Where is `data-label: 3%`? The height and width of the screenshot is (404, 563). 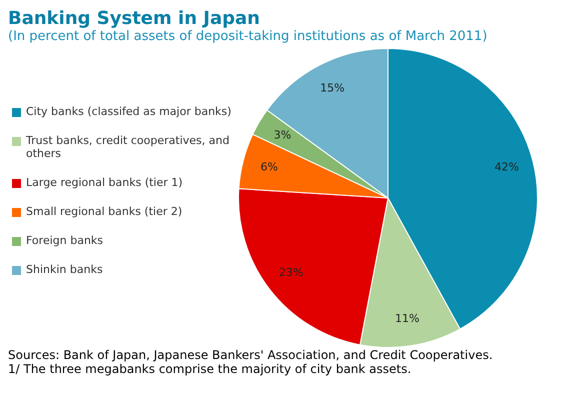
data-label: 3% is located at coordinates (283, 135).